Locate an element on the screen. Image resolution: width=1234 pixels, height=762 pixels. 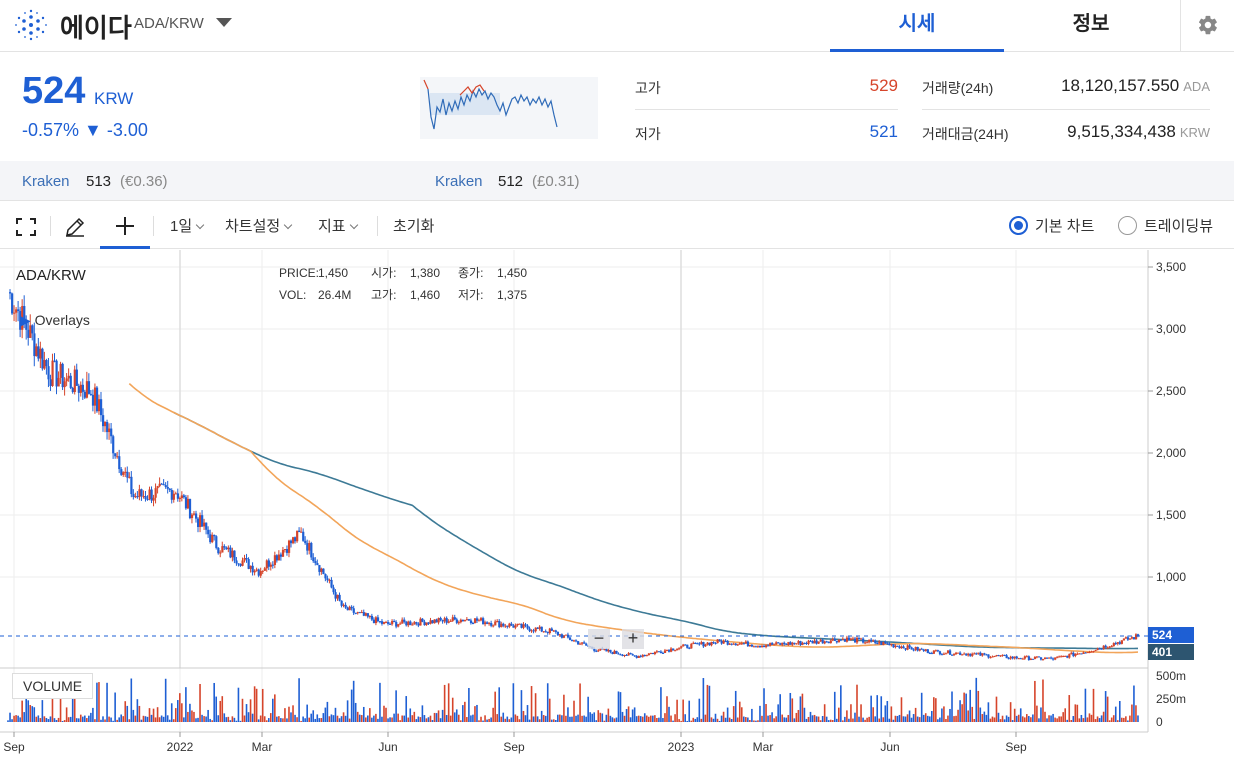
pencil-icon is located at coordinates (75, 227).